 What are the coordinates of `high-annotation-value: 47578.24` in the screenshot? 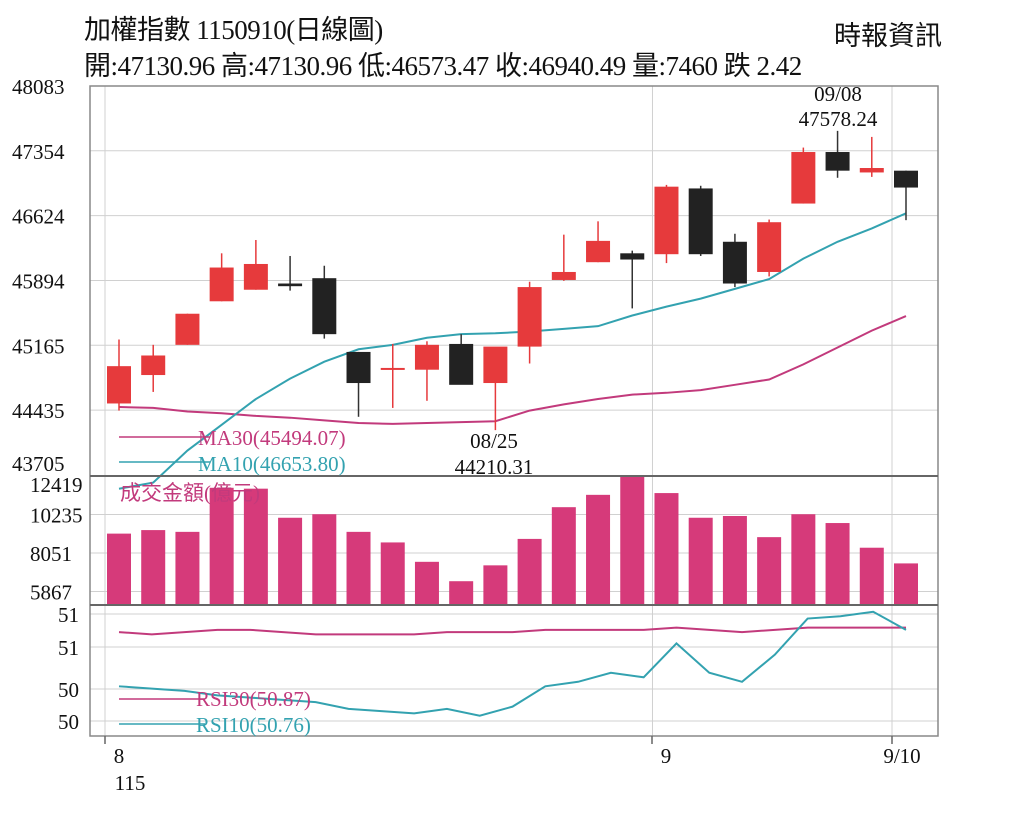 It's located at (838, 119).